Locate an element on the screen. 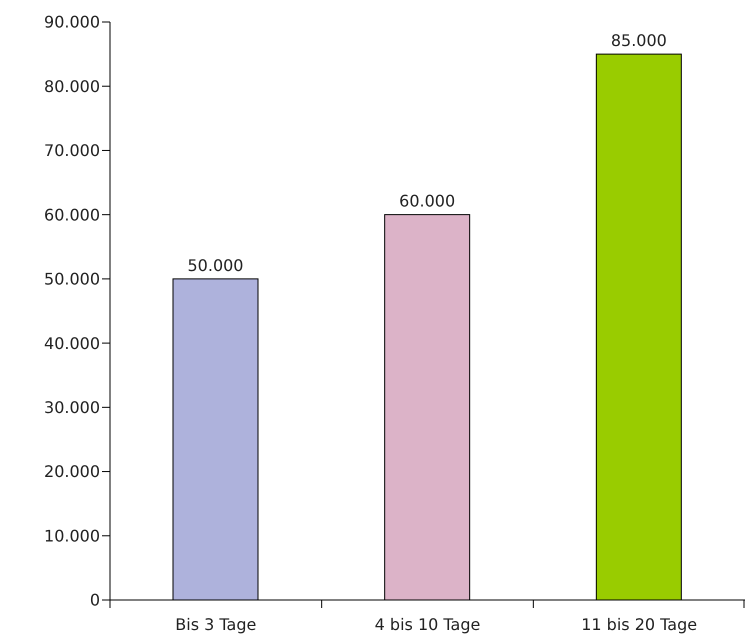  x-tick-label: 4 bis 10 Tage is located at coordinates (427, 624).